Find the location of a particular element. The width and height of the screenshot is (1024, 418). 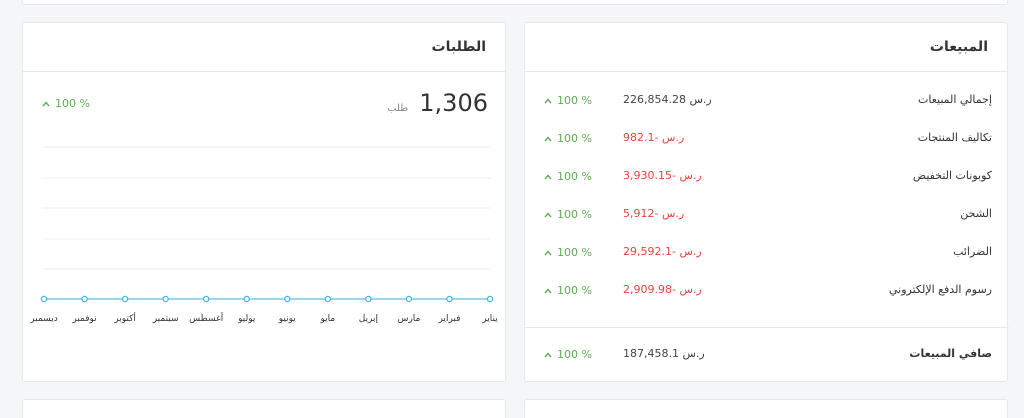

sales-row-value: 3,930.15- ر.س is located at coordinates (662, 175).